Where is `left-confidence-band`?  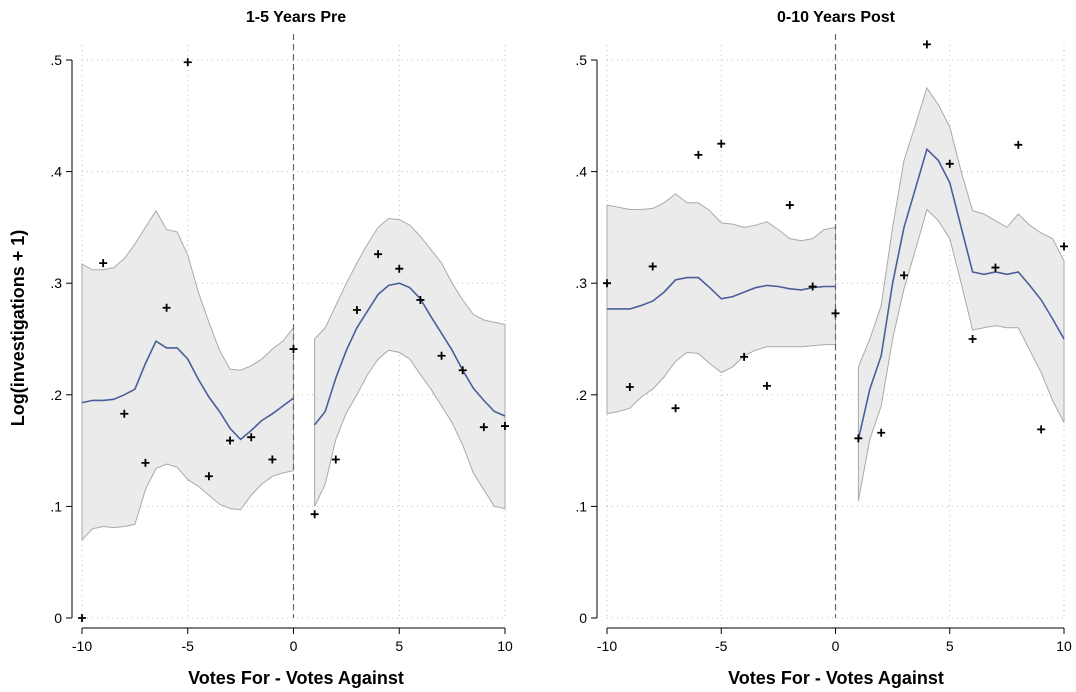 left-confidence-band is located at coordinates (187, 375).